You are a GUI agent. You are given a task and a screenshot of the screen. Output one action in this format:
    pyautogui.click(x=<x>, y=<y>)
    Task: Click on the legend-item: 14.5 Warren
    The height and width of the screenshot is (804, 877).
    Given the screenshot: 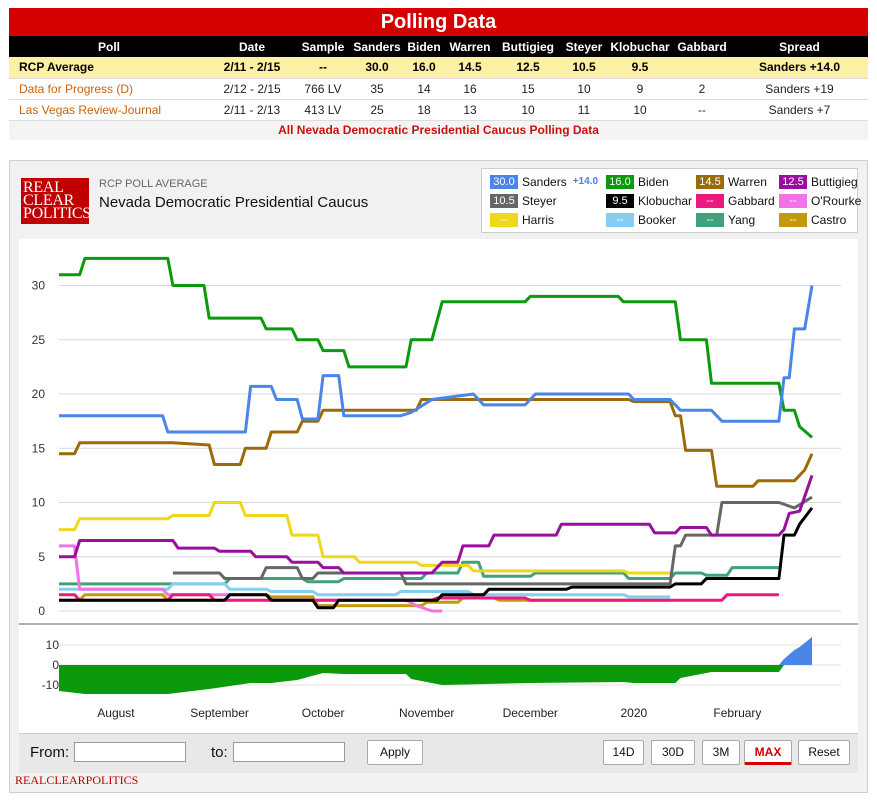 What is the action you would take?
    pyautogui.click(x=731, y=181)
    